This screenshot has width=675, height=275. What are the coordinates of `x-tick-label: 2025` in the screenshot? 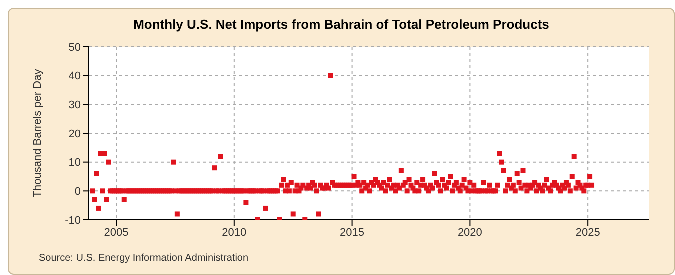 It's located at (588, 232).